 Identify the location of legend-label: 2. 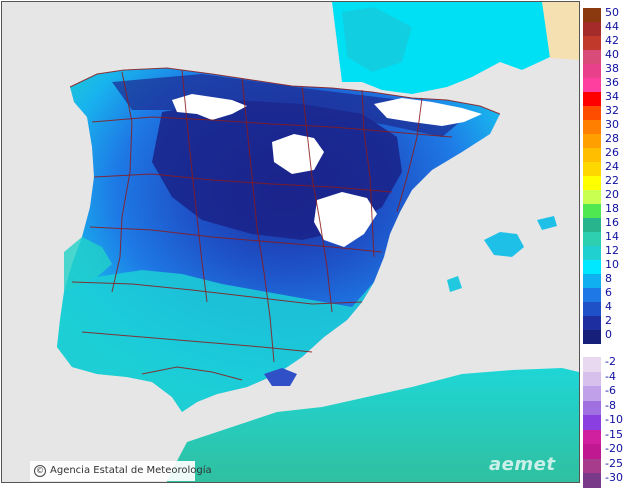
(608, 320).